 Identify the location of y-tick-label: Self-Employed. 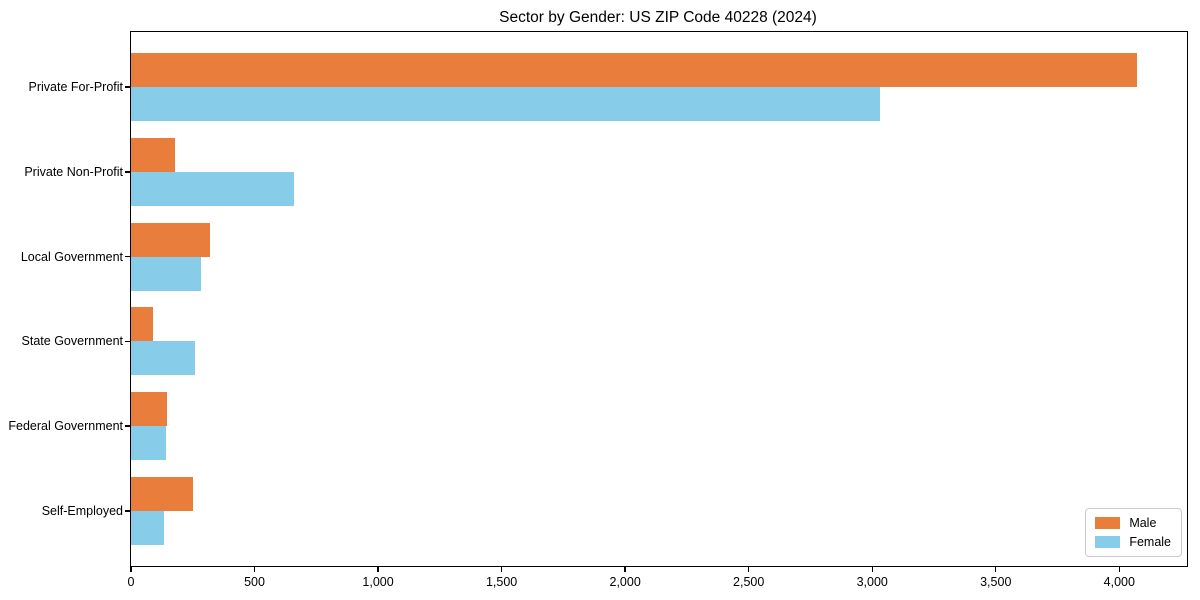
(82, 510).